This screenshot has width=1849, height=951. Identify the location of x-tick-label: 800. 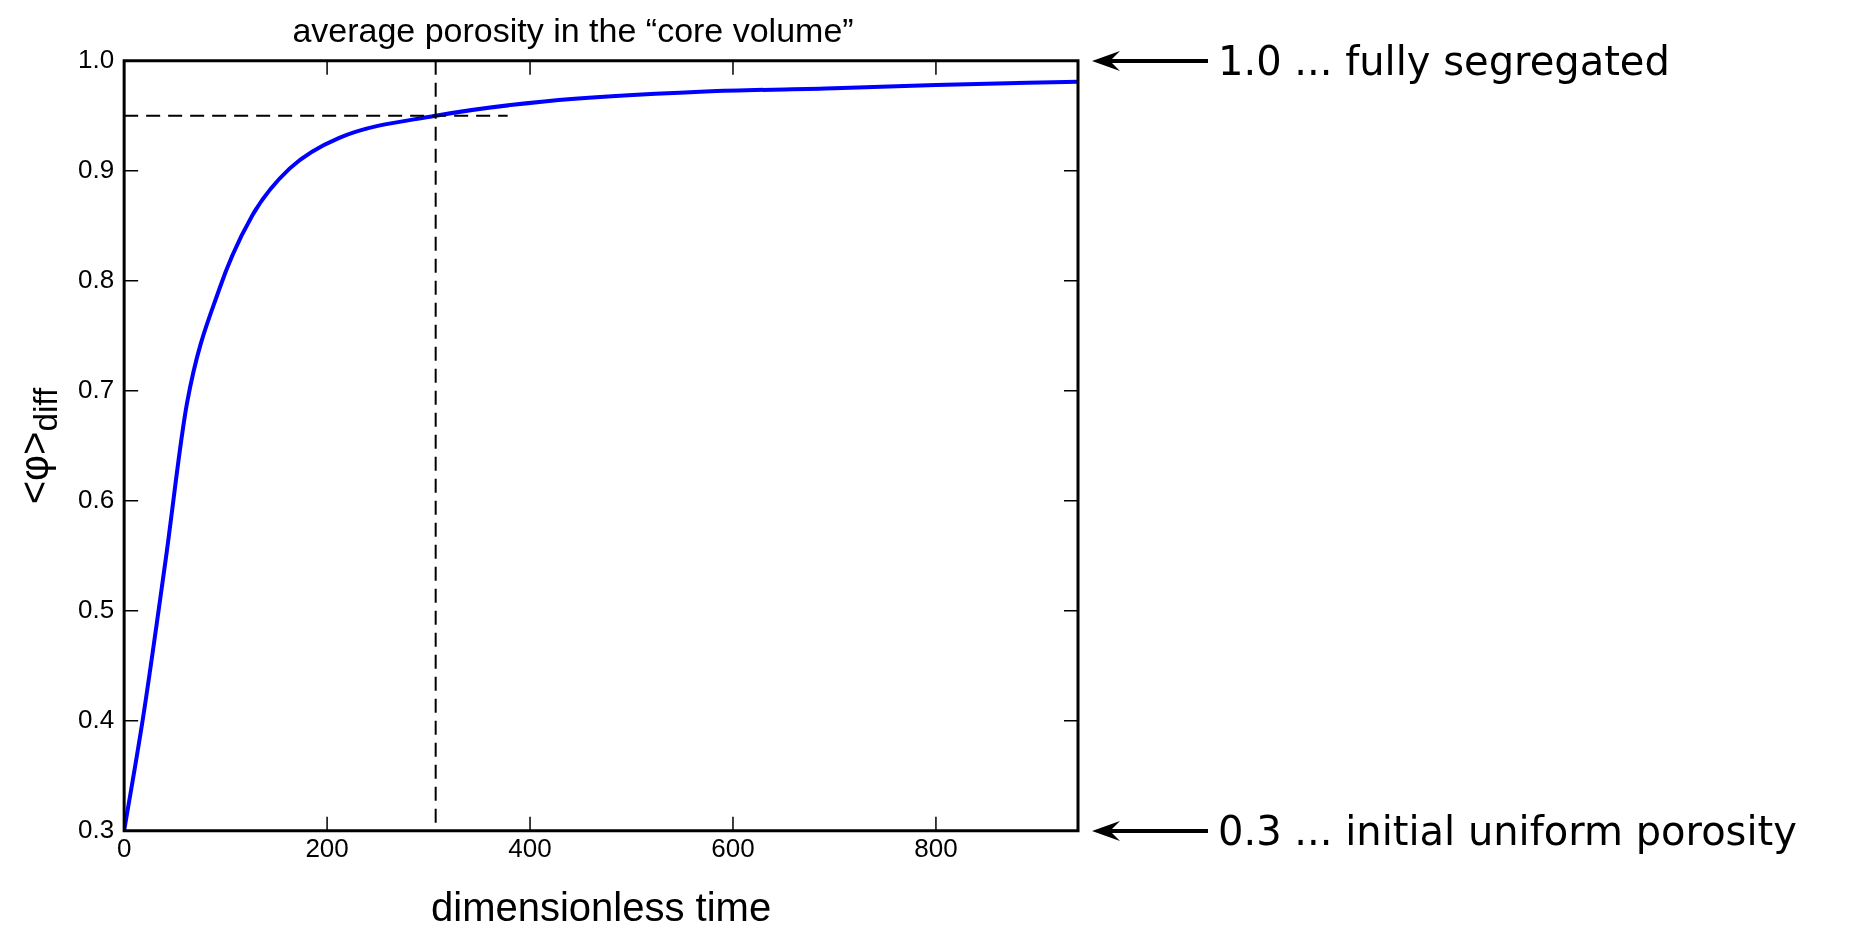
(936, 847).